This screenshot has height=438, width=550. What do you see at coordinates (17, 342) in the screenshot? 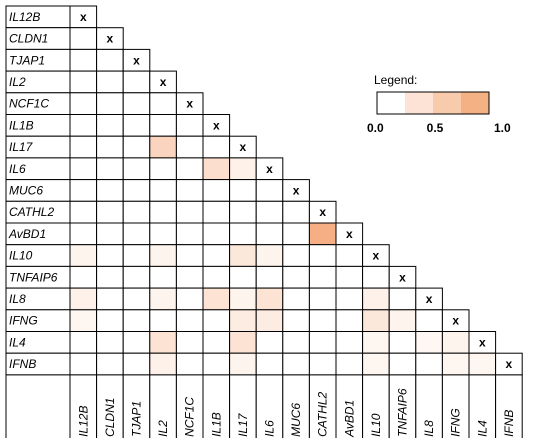
I see `row-label-il4: IL4` at bounding box center [17, 342].